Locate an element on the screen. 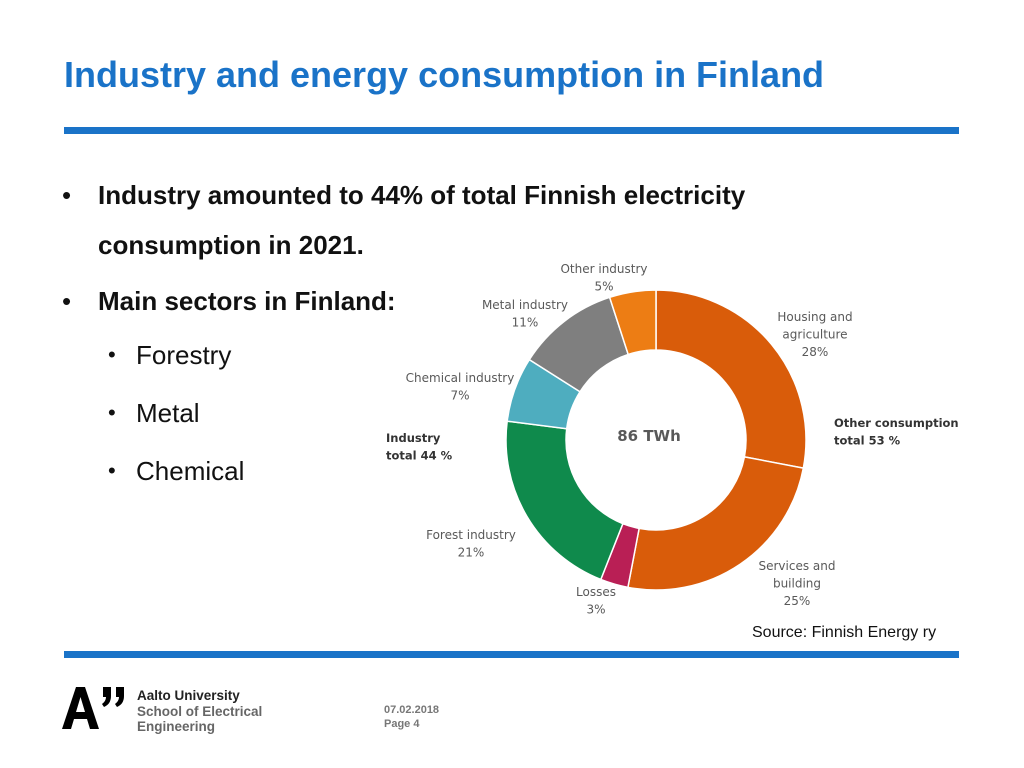 Image resolution: width=1024 pixels, height=768 pixels. slice-label-losses: Losses 3% is located at coordinates (596, 601).